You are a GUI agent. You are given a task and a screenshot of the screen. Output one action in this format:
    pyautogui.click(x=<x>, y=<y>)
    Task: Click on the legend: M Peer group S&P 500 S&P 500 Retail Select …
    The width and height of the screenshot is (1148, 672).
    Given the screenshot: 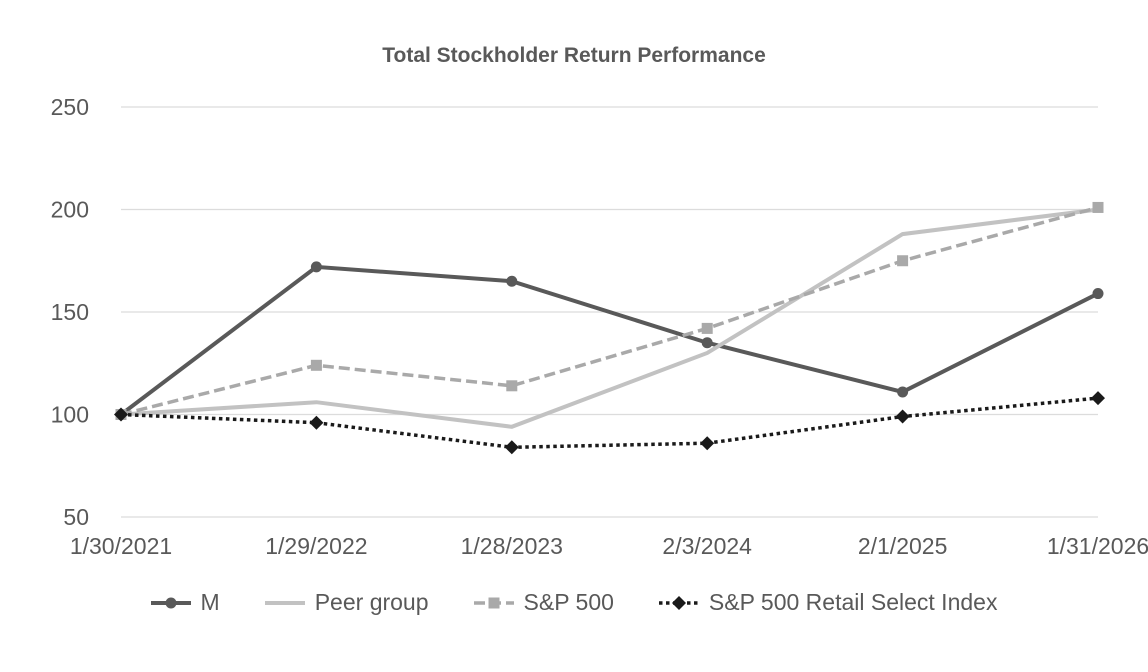 What is the action you would take?
    pyautogui.click(x=574, y=602)
    